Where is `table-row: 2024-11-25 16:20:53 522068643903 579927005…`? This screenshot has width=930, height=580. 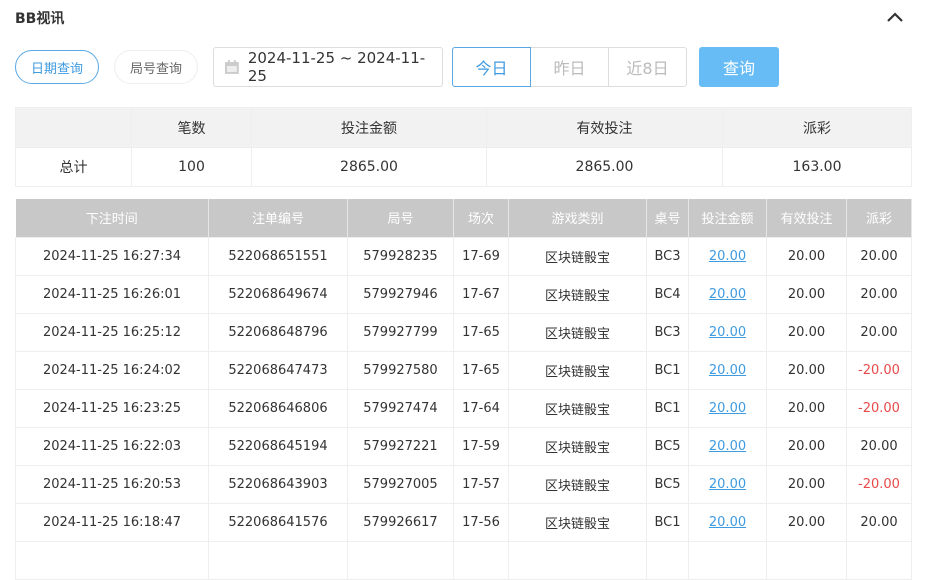 table-row: 2024-11-25 16:20:53 522068643903 579927005… is located at coordinates (463, 484).